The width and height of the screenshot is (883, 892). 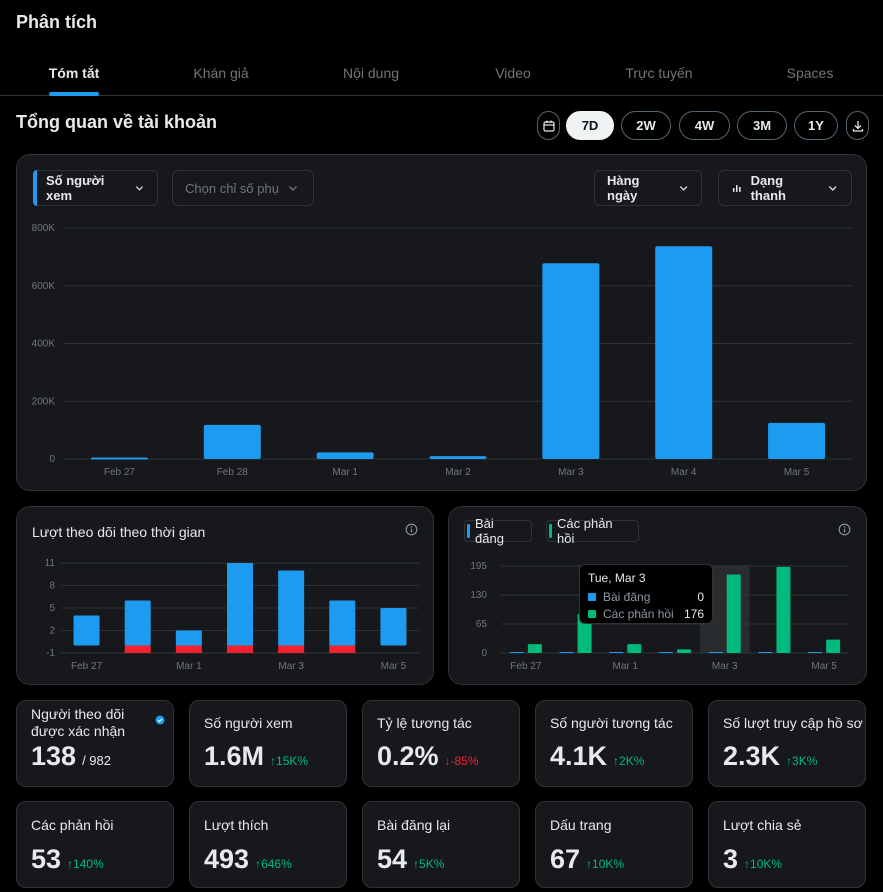 I want to click on bar-gained, so click(x=137, y=623).